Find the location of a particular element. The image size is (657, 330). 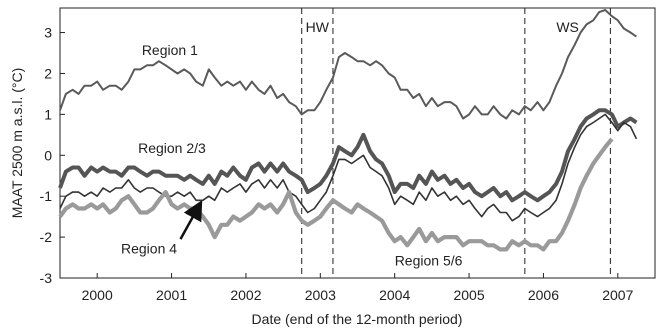

y-tick-label: 2 is located at coordinates (48, 73).